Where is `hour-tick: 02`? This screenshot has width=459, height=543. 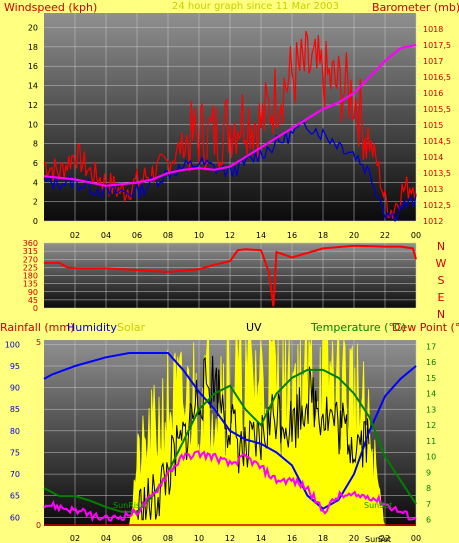
hour-tick: 02 is located at coordinates (75, 538).